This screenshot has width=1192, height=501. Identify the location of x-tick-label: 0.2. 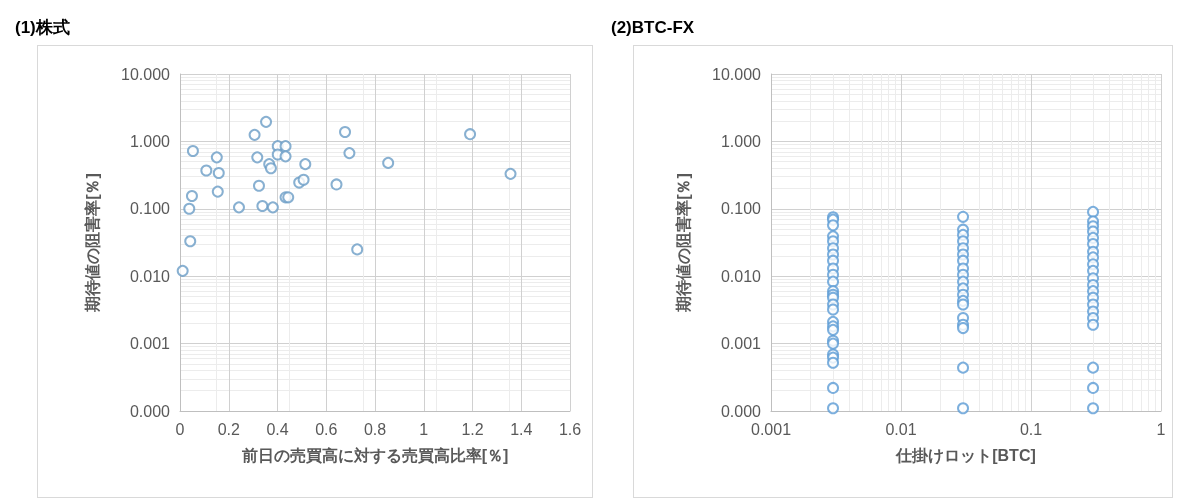
(228, 429).